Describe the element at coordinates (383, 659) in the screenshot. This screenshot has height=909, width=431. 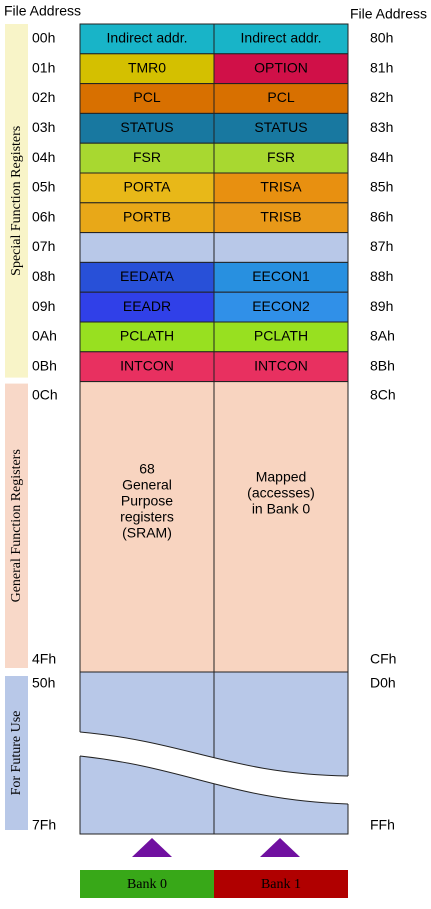
I see `address-right: CFh` at that location.